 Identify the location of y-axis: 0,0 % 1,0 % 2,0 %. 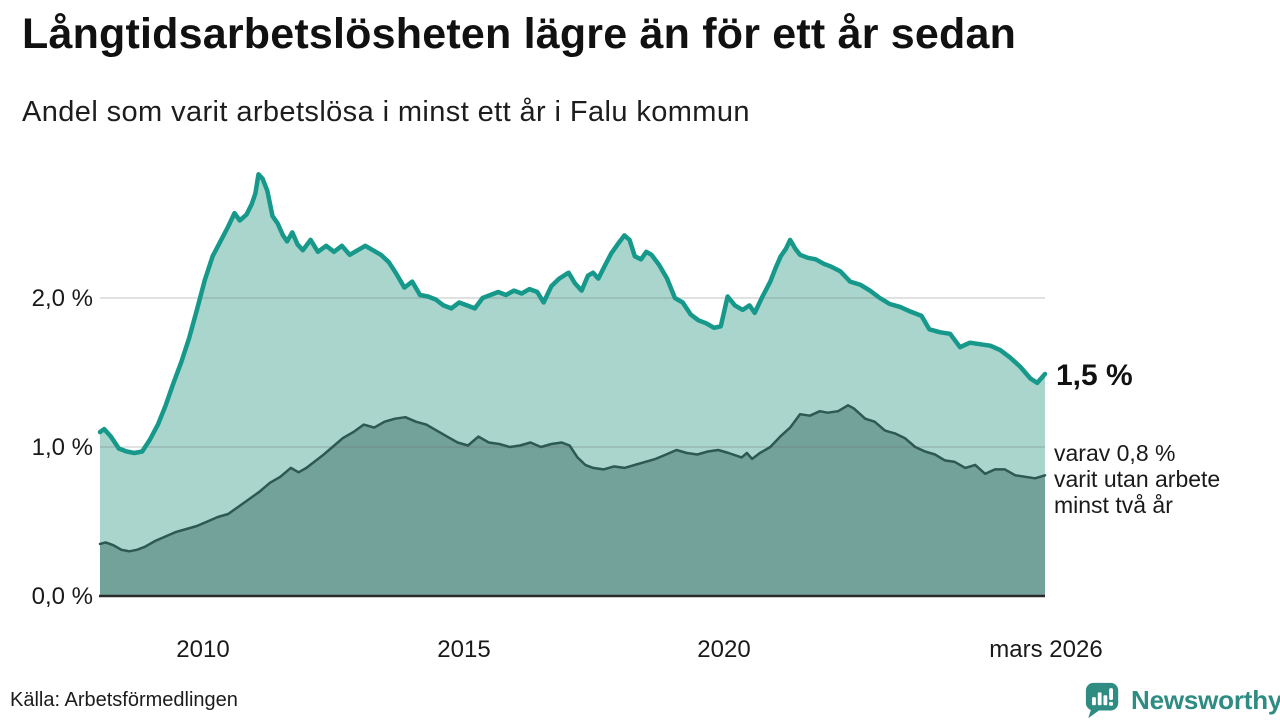
(62, 447).